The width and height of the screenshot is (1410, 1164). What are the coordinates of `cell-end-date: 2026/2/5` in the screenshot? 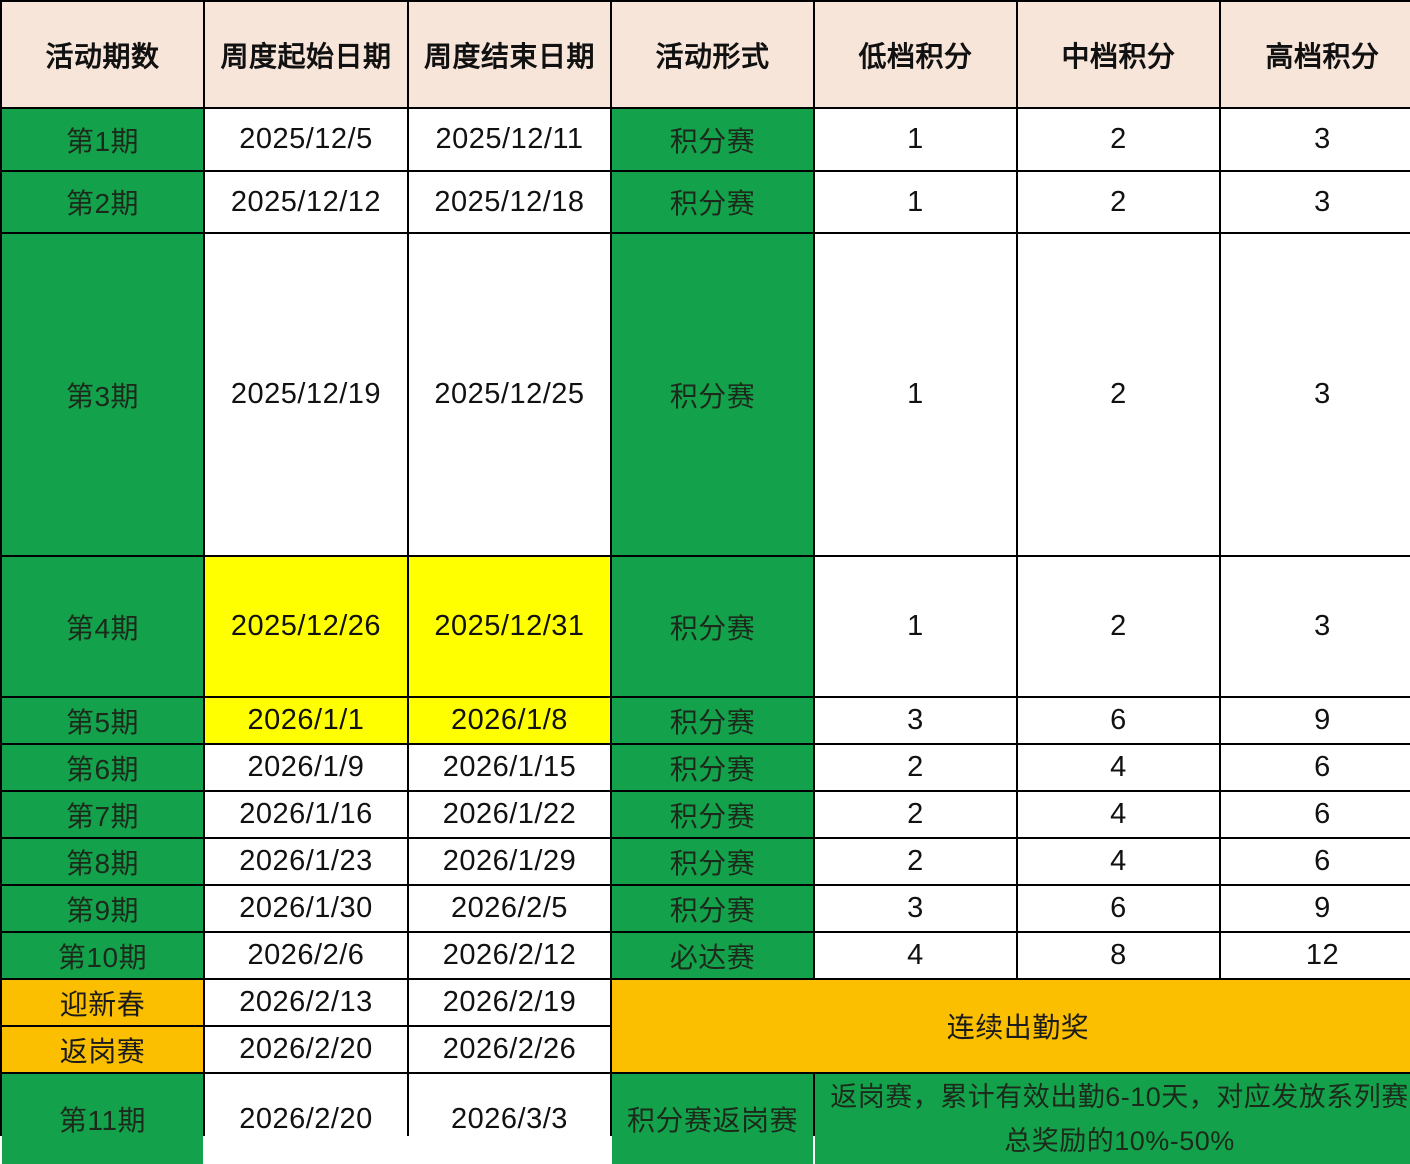 It's located at (509, 908).